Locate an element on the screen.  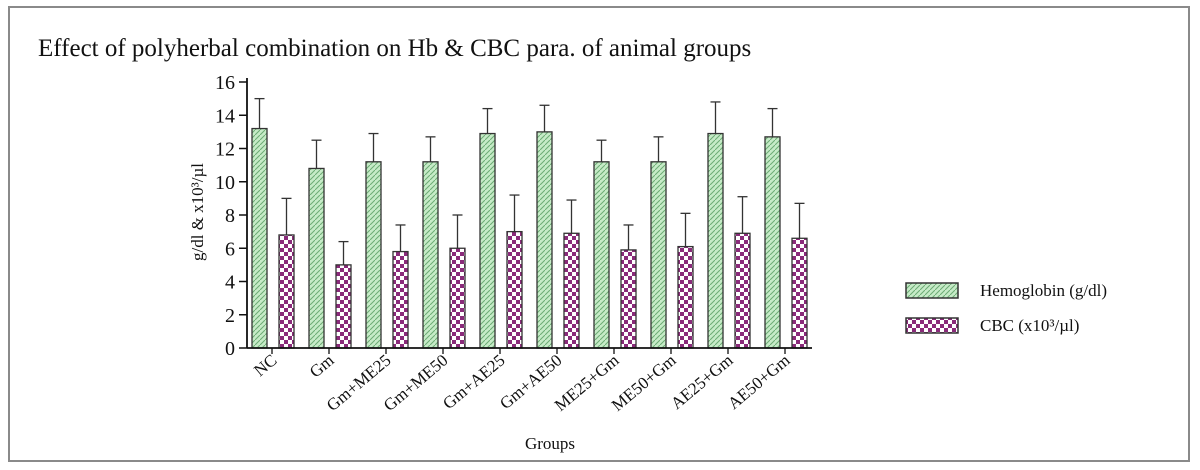
legend-item-cbc: CBC (x10³/µl) is located at coordinates (992, 325).